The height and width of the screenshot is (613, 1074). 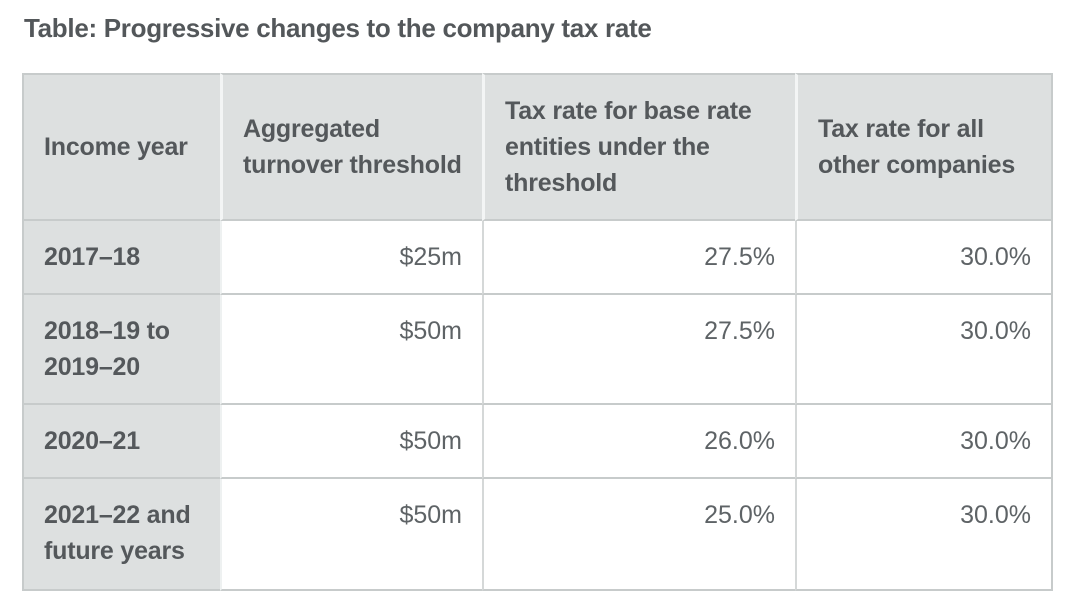 I want to click on col-header-income-year: Income year, so click(x=121, y=147).